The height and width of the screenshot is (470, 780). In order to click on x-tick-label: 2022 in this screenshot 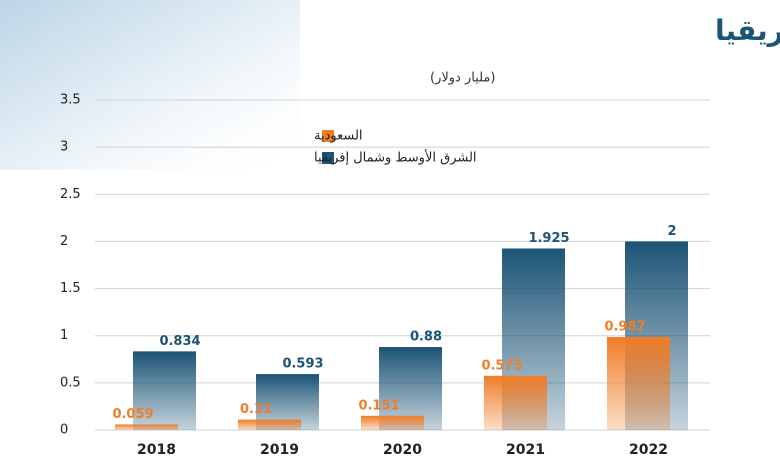, I will do `click(648, 450)`.